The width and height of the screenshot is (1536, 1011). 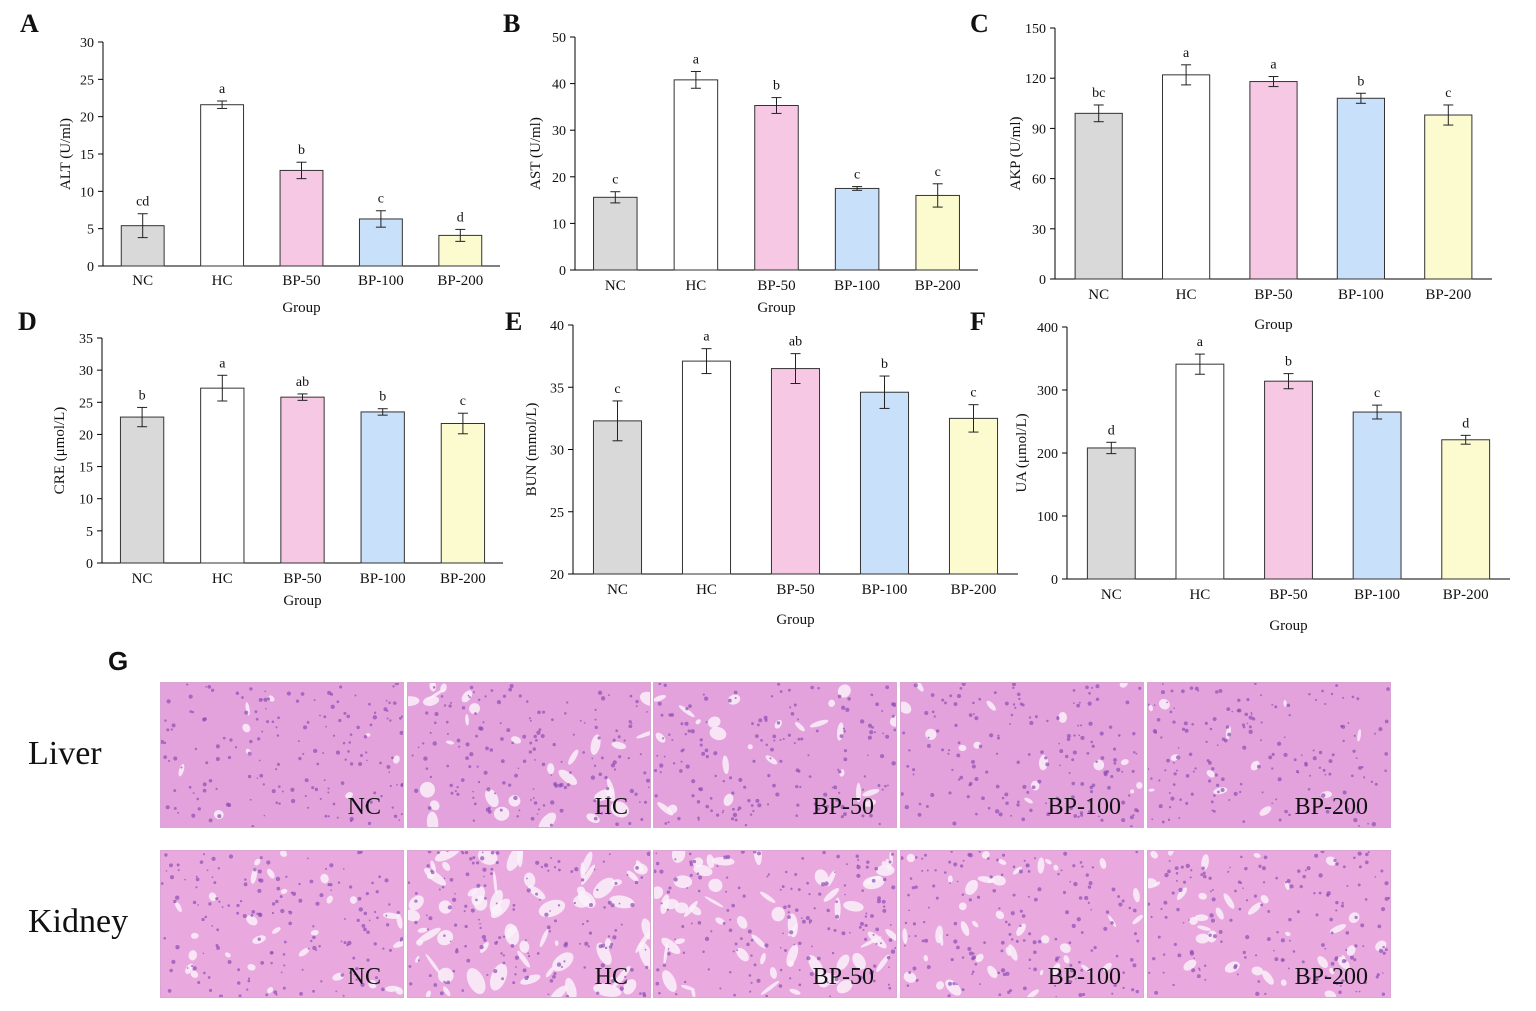 I want to click on tissue-background, so click(x=1269, y=755).